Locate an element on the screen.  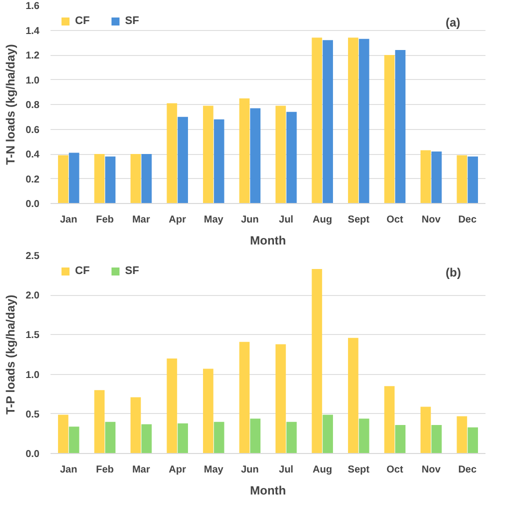
y-tick-label: 0.5 is located at coordinates (33, 414).